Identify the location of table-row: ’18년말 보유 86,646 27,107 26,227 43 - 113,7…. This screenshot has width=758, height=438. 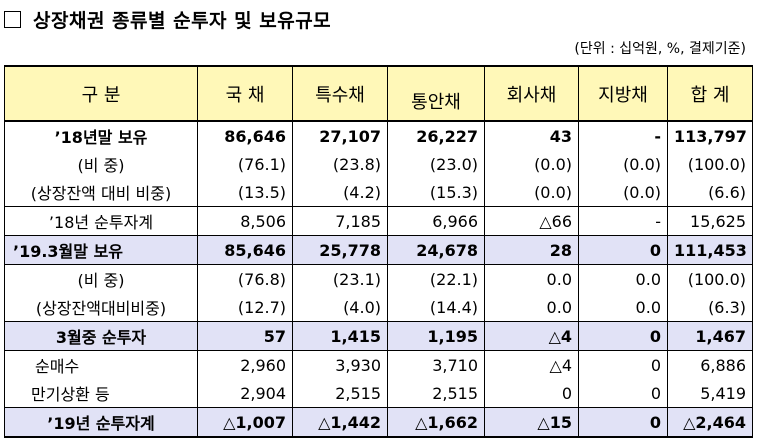
(378, 135).